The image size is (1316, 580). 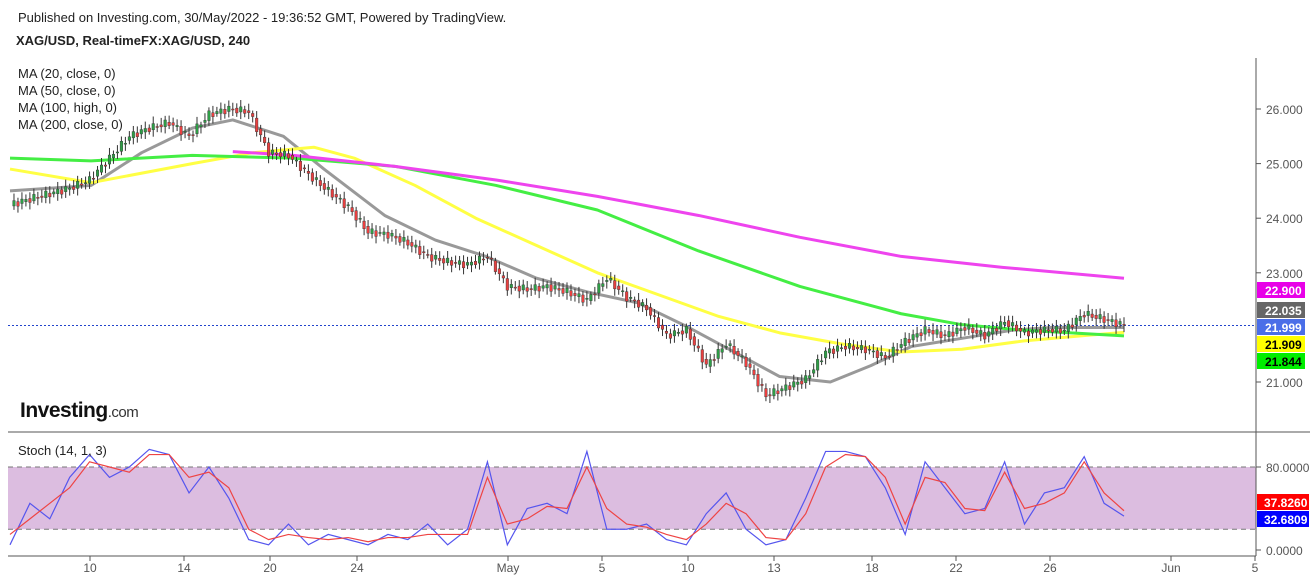 I want to click on price-label-text: 22.900, so click(x=1283, y=291).